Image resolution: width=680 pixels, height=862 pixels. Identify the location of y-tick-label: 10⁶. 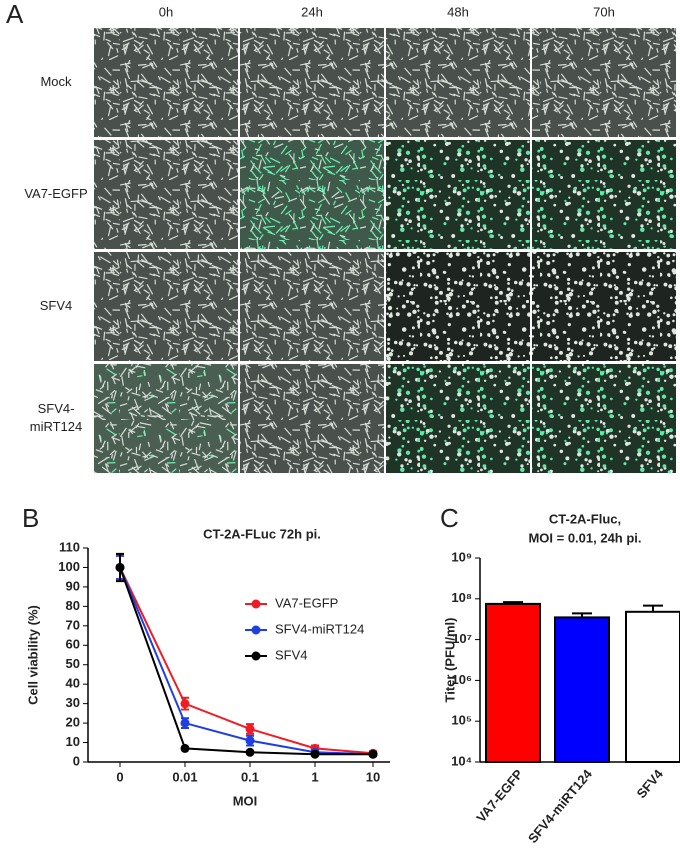
(462, 679).